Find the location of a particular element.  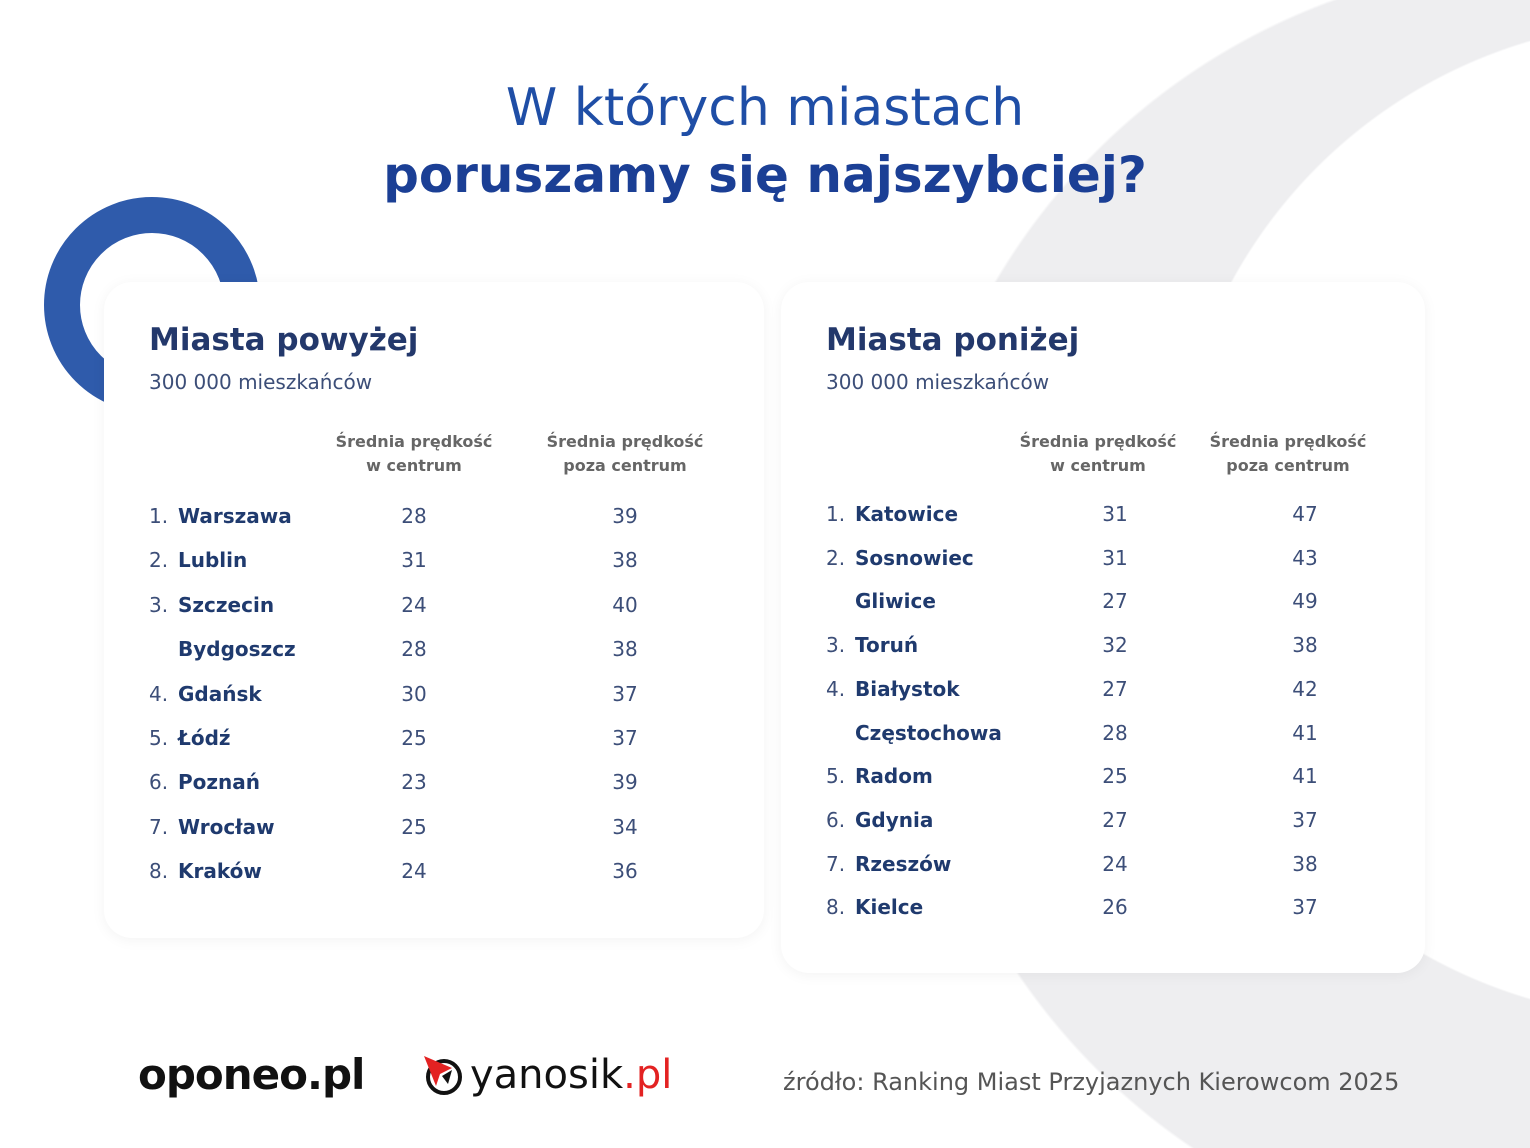

table-row: 5. Radom 25 41 is located at coordinates (1106, 776).